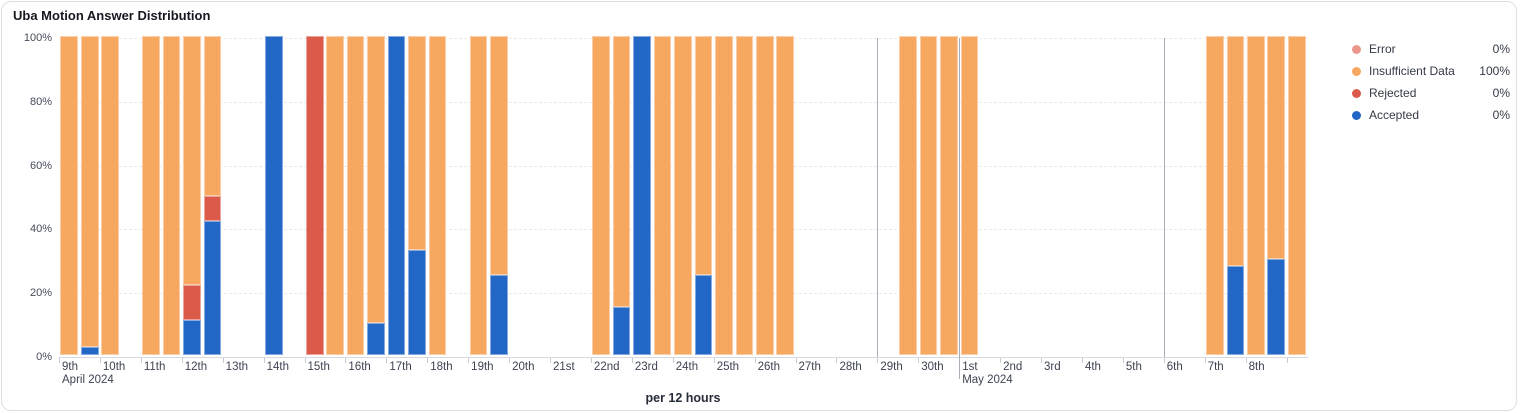 The image size is (1520, 413). What do you see at coordinates (1431, 115) in the screenshot?
I see `legend-item-accepted: Accepted 0%` at bounding box center [1431, 115].